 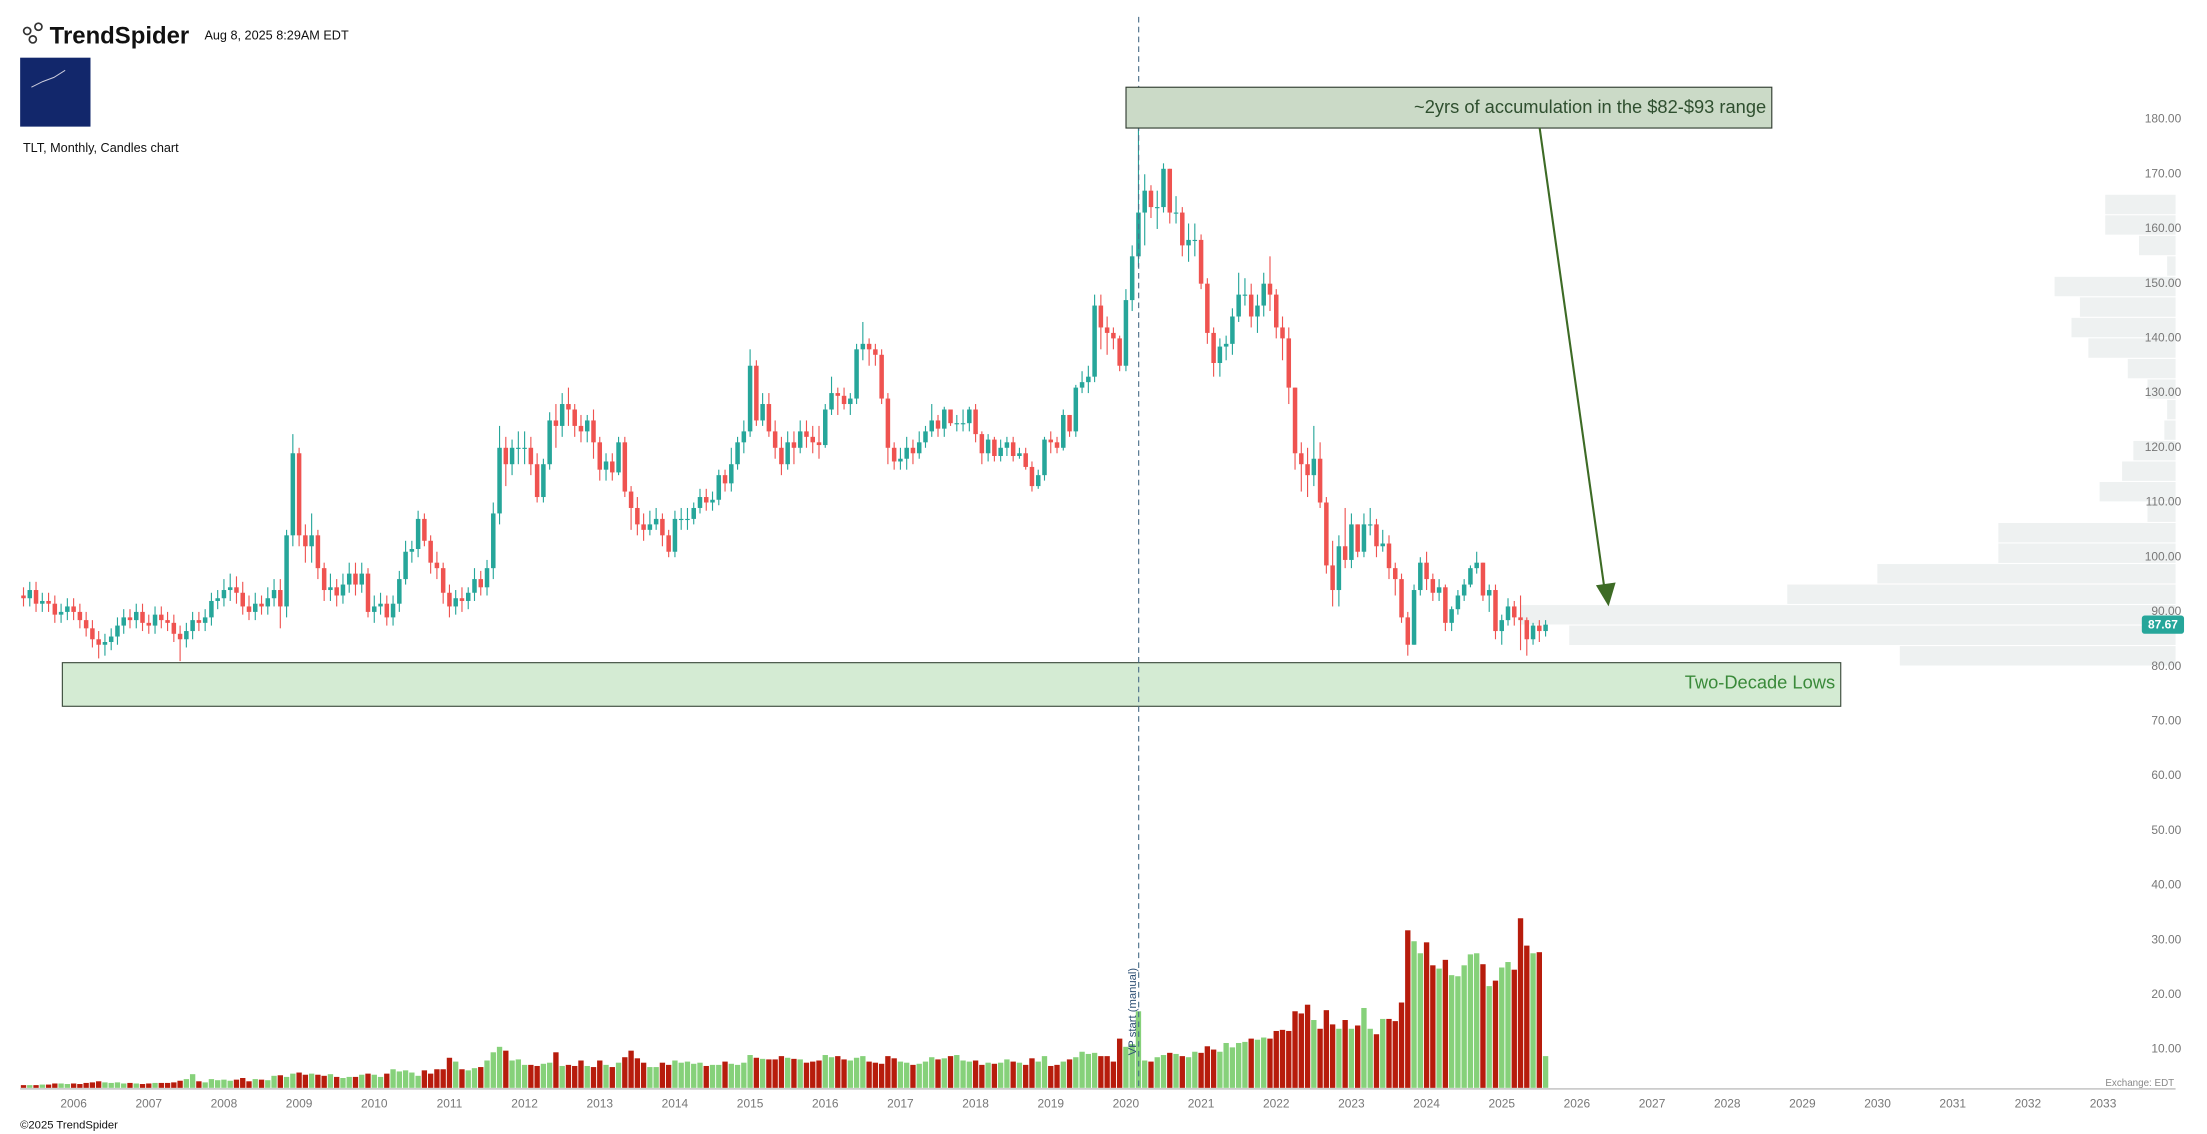 What do you see at coordinates (1605, 594) in the screenshot?
I see `arrow-head` at bounding box center [1605, 594].